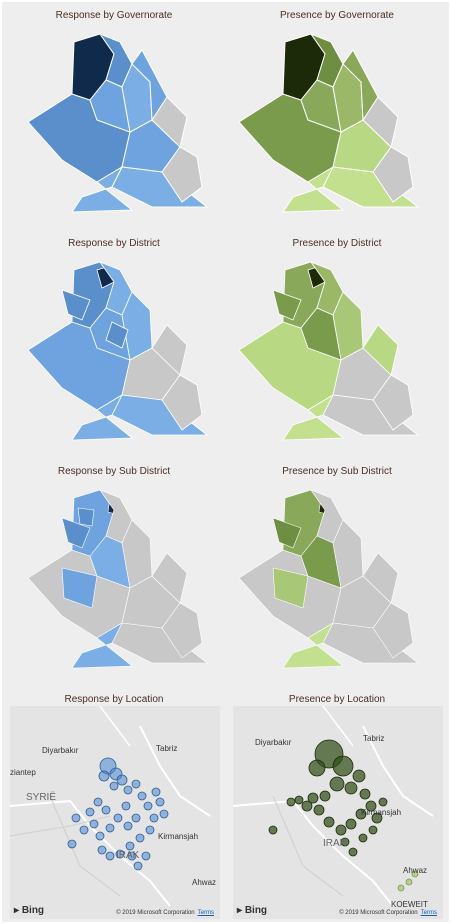  Describe the element at coordinates (23, 772) in the screenshot. I see `city-label-gaziantep: ziantep` at that location.